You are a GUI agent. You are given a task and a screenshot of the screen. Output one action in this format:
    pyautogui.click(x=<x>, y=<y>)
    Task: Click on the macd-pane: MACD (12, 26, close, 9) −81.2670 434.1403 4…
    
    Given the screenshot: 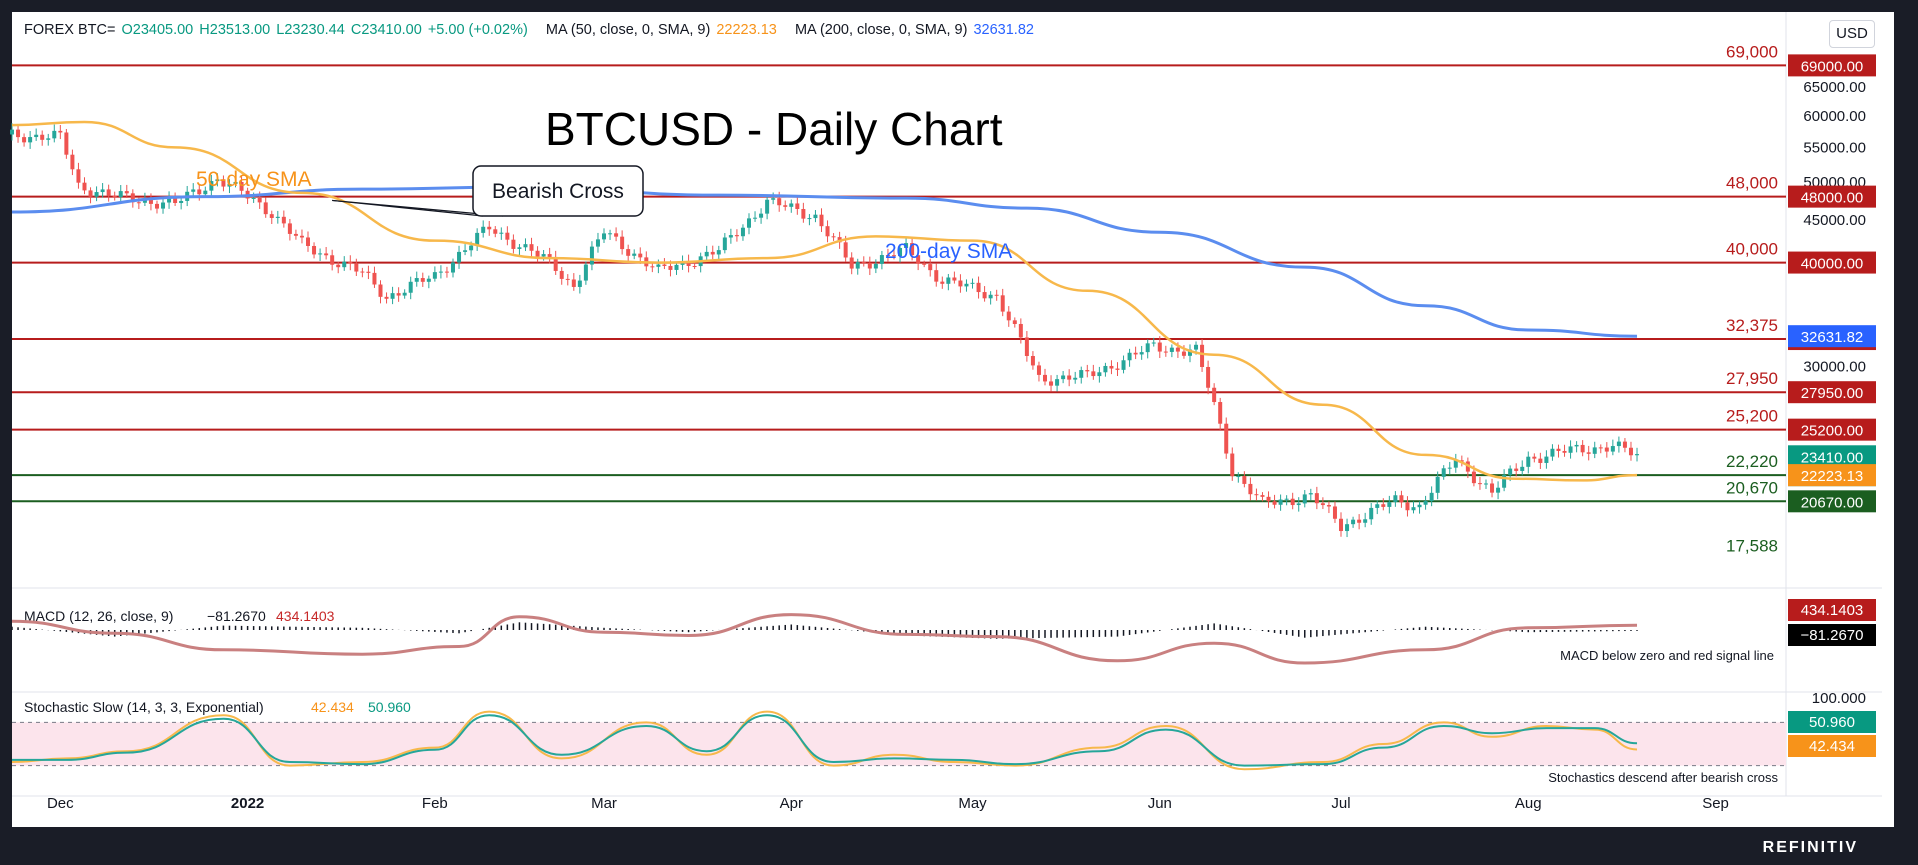 What is the action you would take?
    pyautogui.click(x=943, y=632)
    